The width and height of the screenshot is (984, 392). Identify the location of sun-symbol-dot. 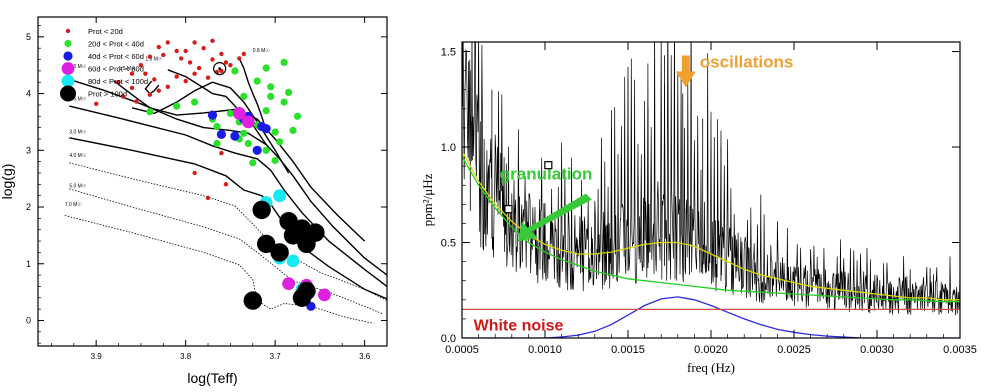
(220, 69).